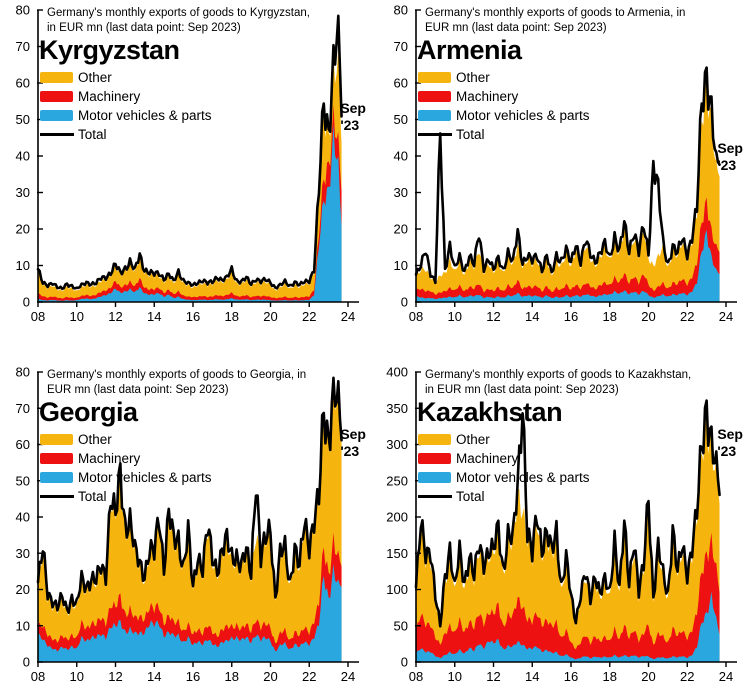 The width and height of the screenshot is (755, 695). I want to click on y-axis-tick-label: 200, so click(397, 517).